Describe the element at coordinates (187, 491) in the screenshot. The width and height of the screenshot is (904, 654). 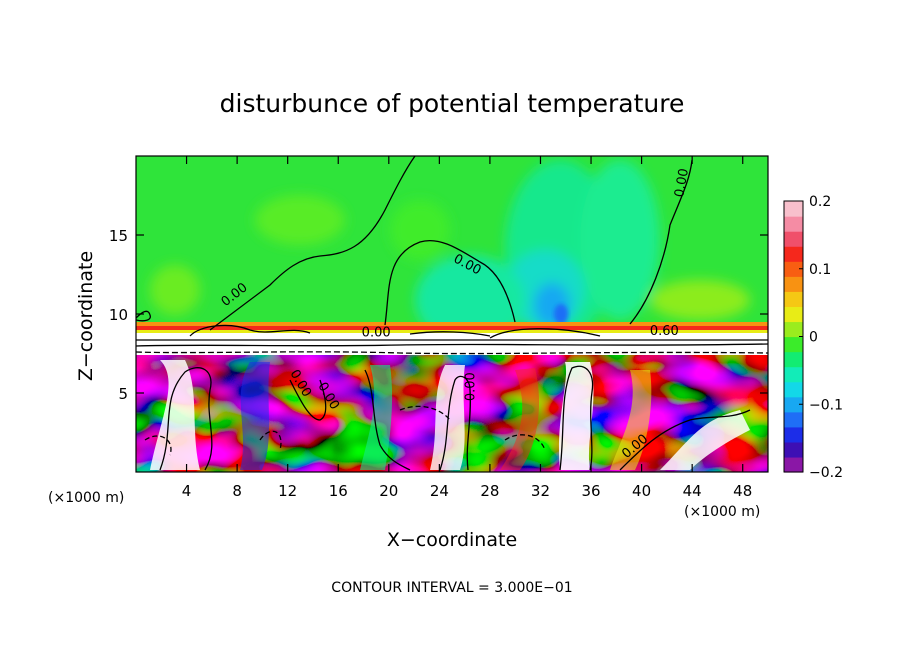
I see `x-tick-label: 4` at that location.